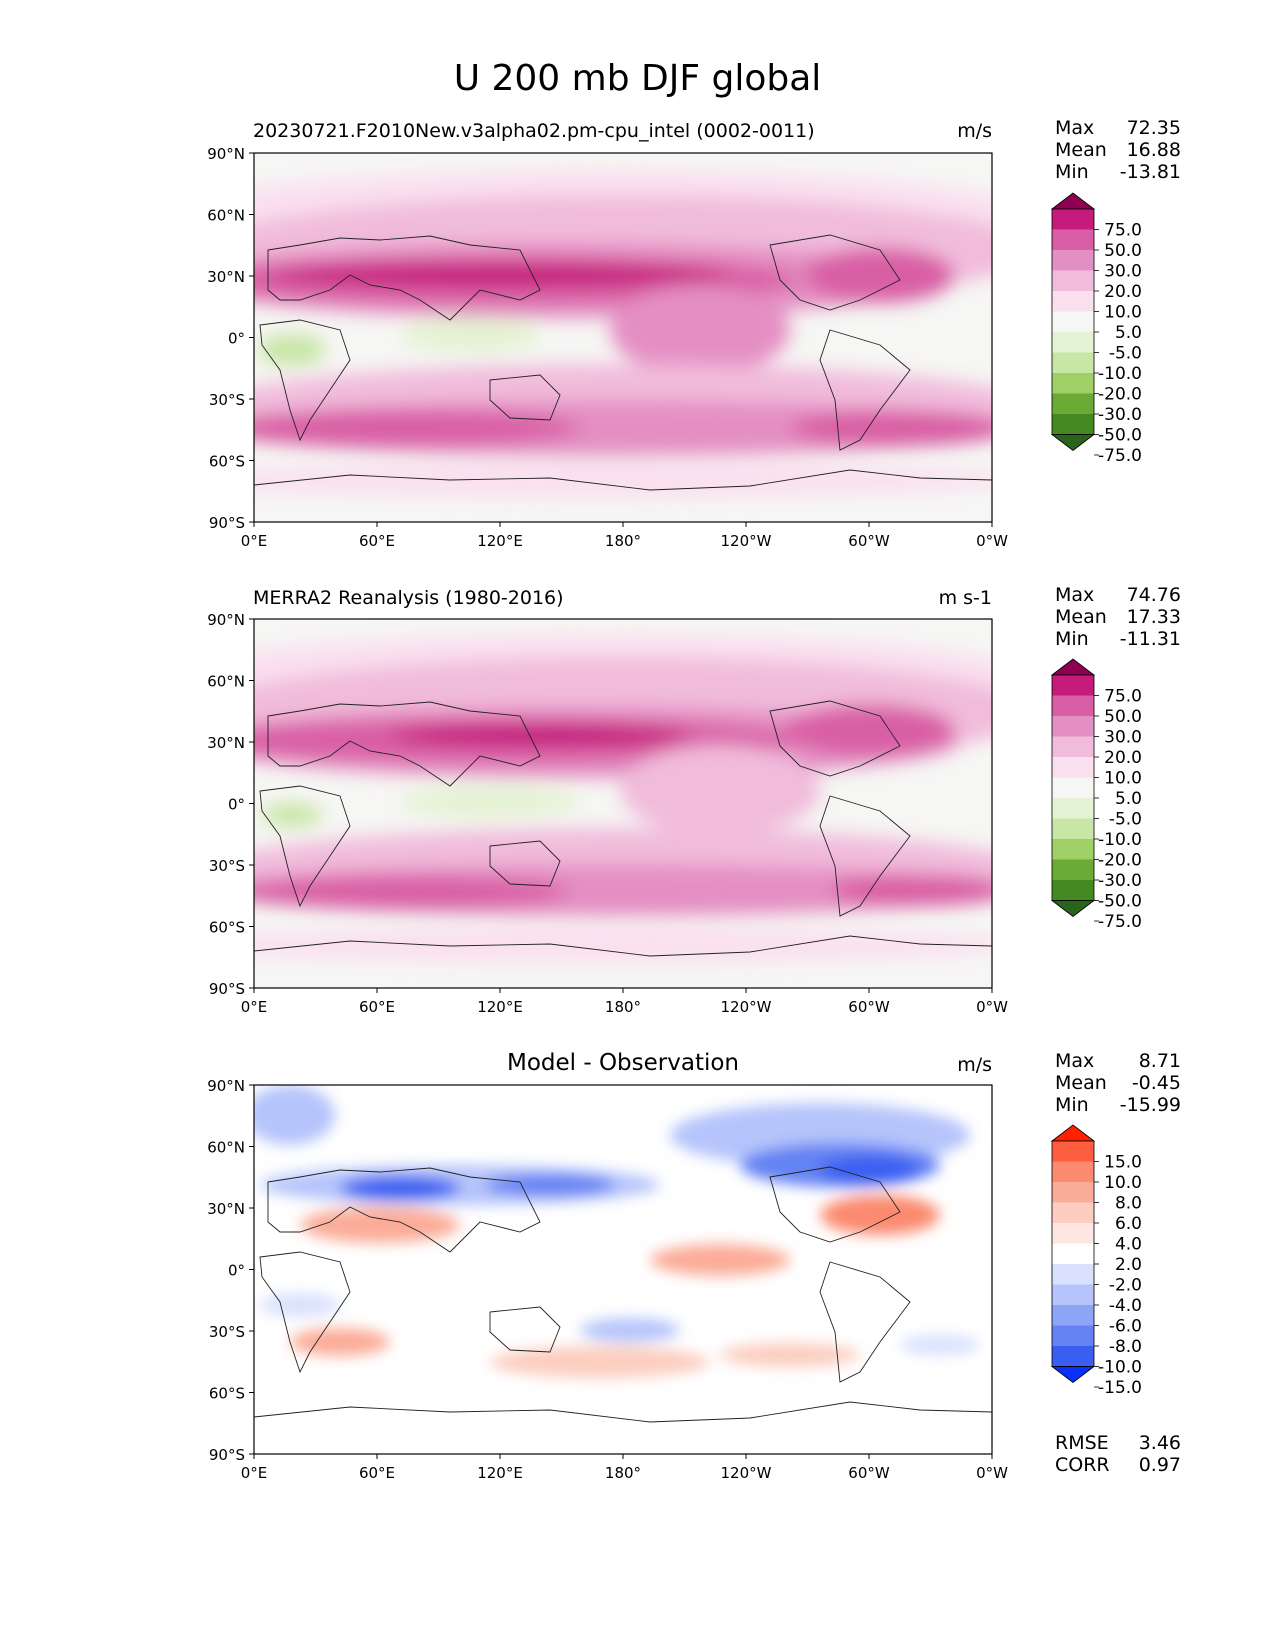  Describe the element at coordinates (1120, 861) in the screenshot. I see `colorbar-tick-label: -20.0` at that location.